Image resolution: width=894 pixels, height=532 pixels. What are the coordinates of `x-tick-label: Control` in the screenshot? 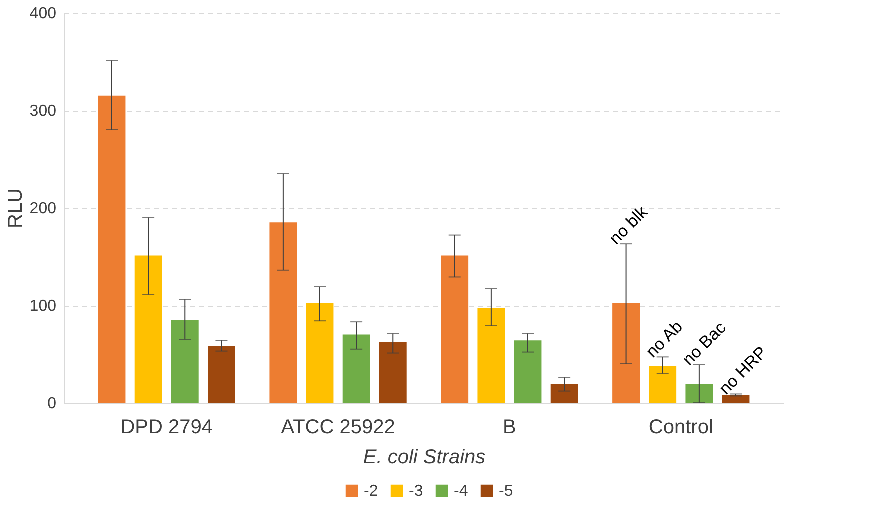 It's located at (681, 427).